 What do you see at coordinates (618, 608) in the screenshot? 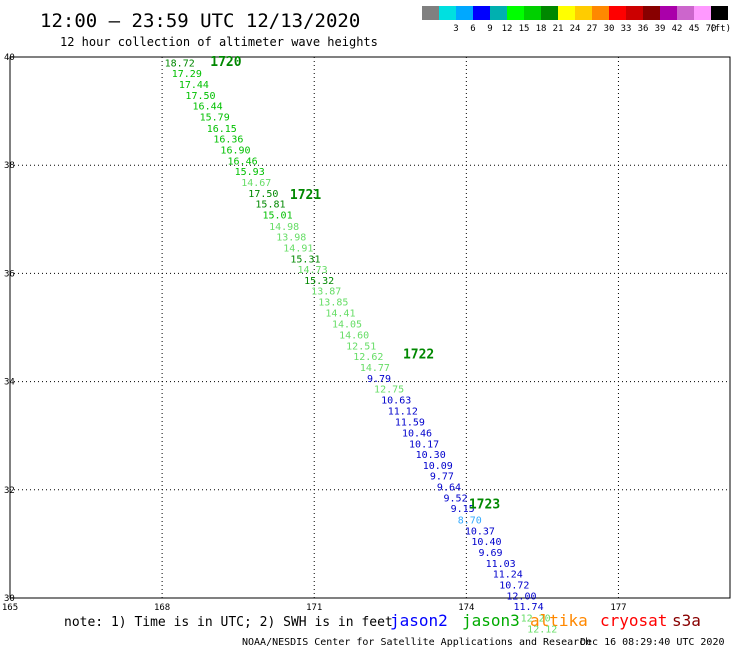
I see `lon-tick-label: 177` at bounding box center [618, 608].